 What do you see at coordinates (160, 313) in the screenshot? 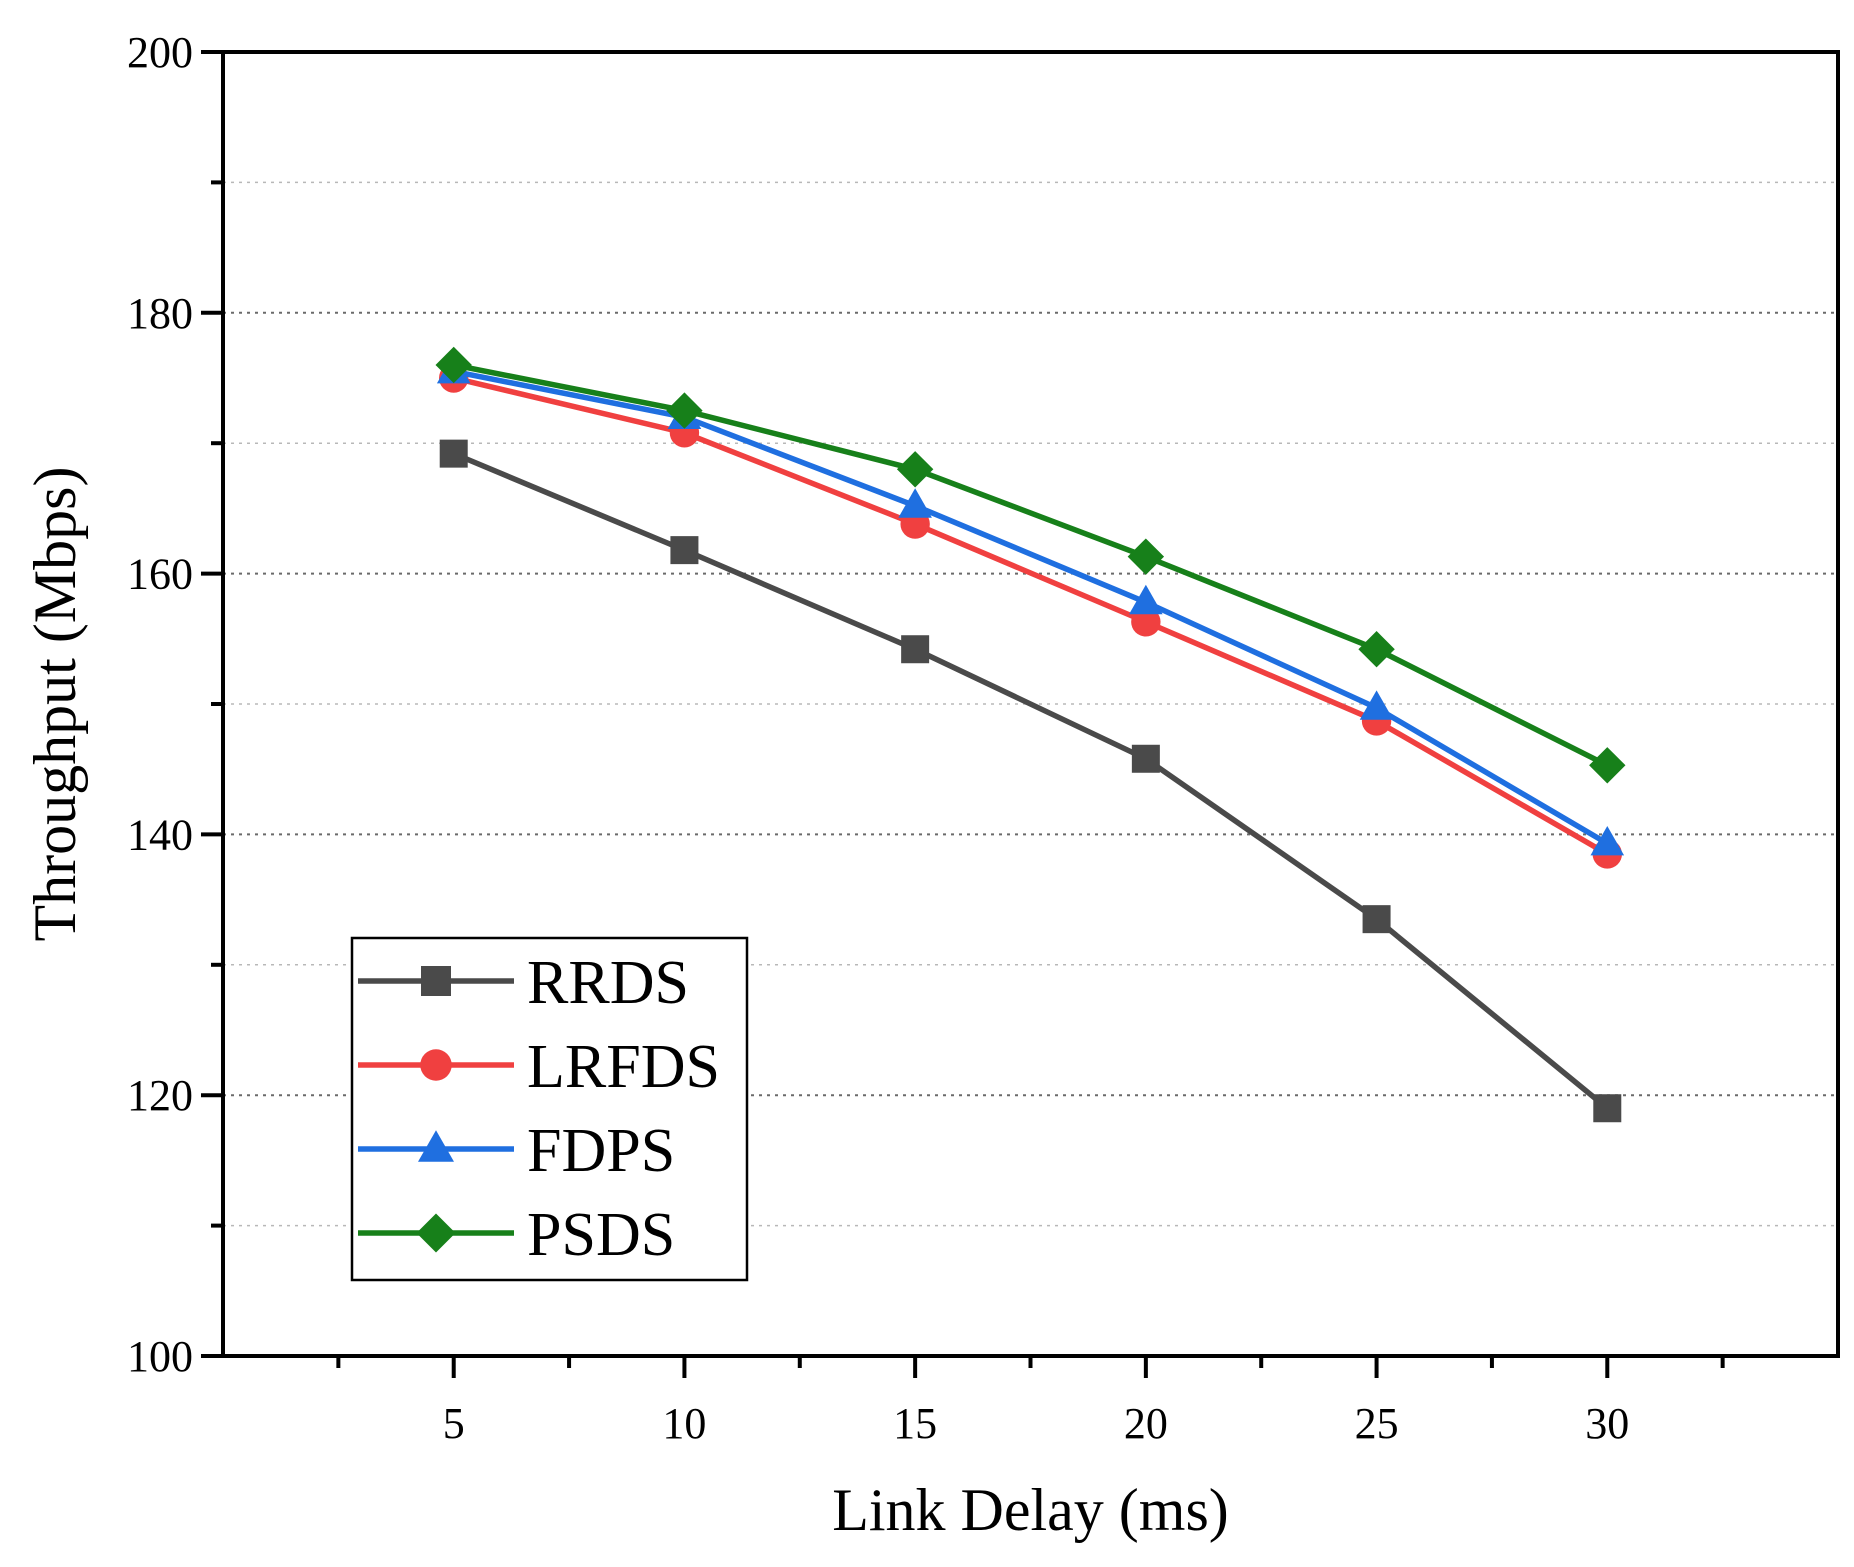
I see `y-tick-label: 180` at bounding box center [160, 313].